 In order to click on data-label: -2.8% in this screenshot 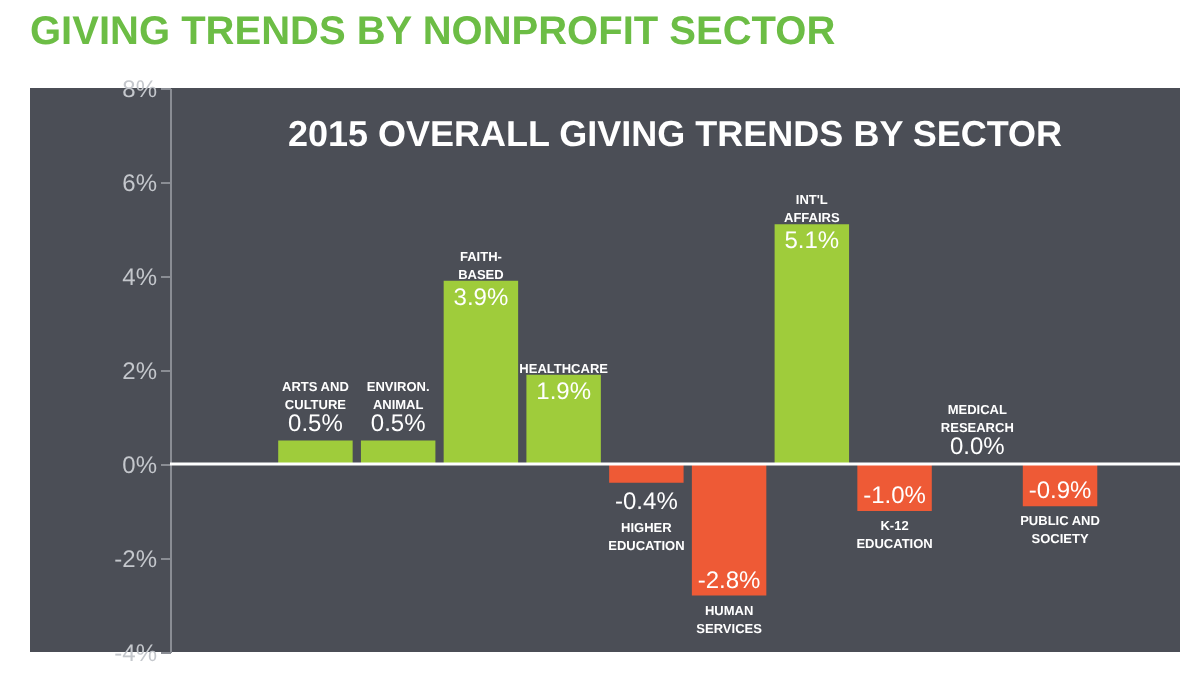, I will do `click(729, 579)`.